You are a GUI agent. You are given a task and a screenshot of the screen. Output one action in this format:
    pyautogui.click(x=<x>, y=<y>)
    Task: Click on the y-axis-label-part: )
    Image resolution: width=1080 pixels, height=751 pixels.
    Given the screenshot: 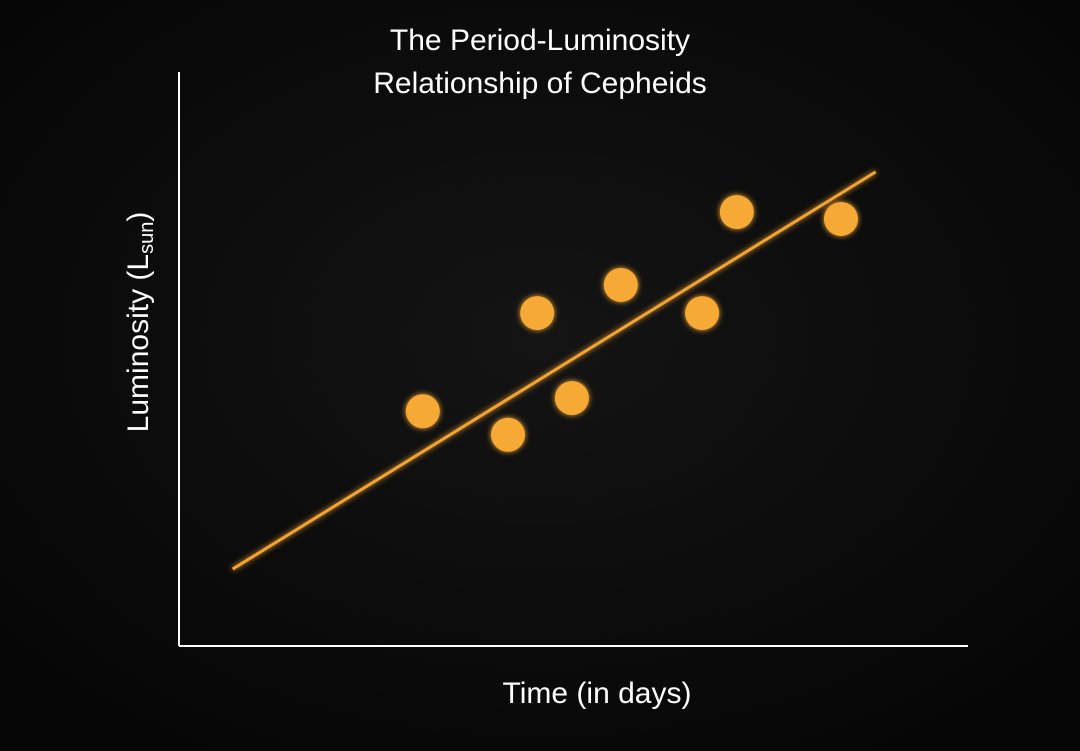 What is the action you would take?
    pyautogui.click(x=138, y=217)
    